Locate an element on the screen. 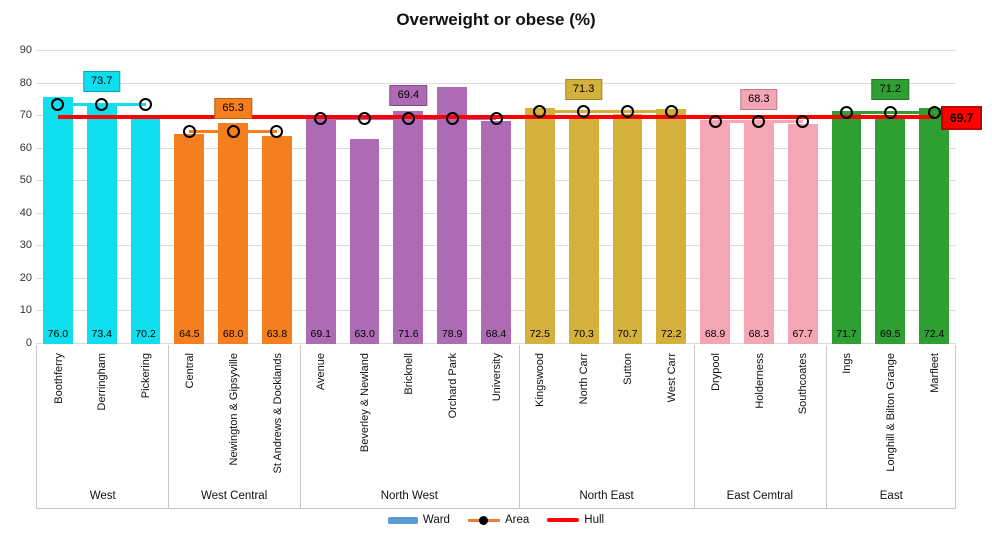  ward-bar: 69.1 is located at coordinates (320, 231).